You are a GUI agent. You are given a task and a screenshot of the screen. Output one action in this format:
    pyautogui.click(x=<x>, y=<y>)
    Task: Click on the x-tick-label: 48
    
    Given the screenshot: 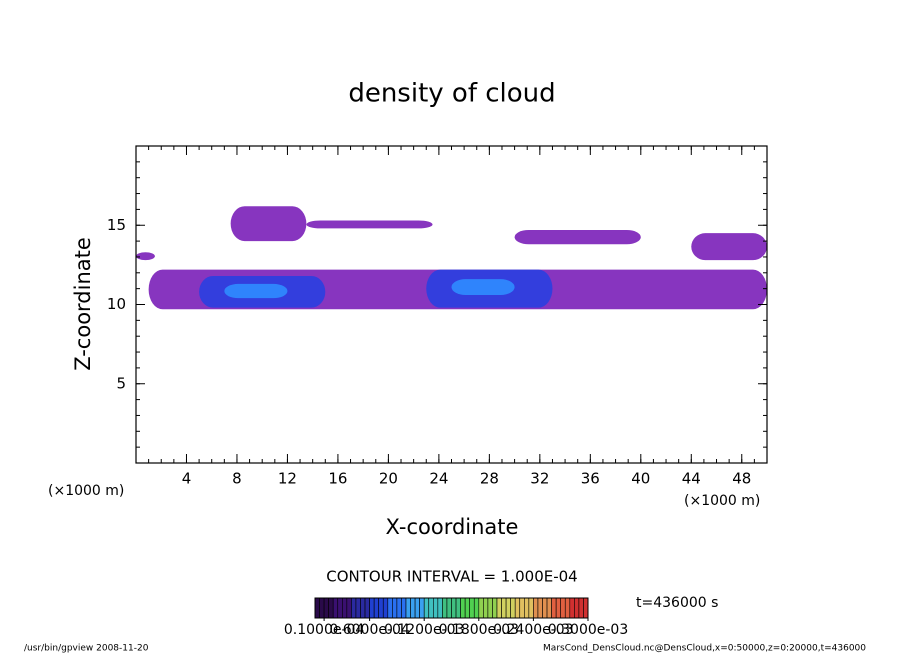 What is the action you would take?
    pyautogui.click(x=741, y=479)
    